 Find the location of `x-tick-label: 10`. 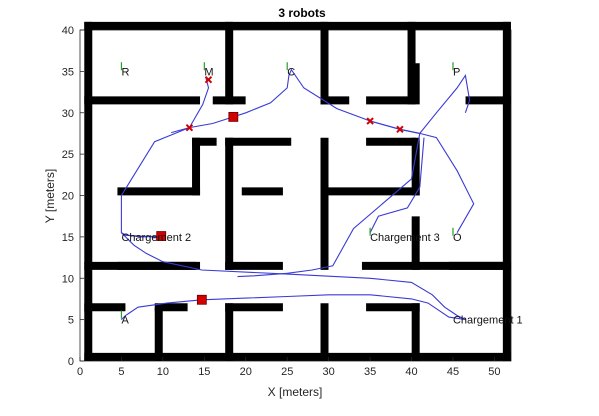

x-tick-label: 10 is located at coordinates (163, 372).